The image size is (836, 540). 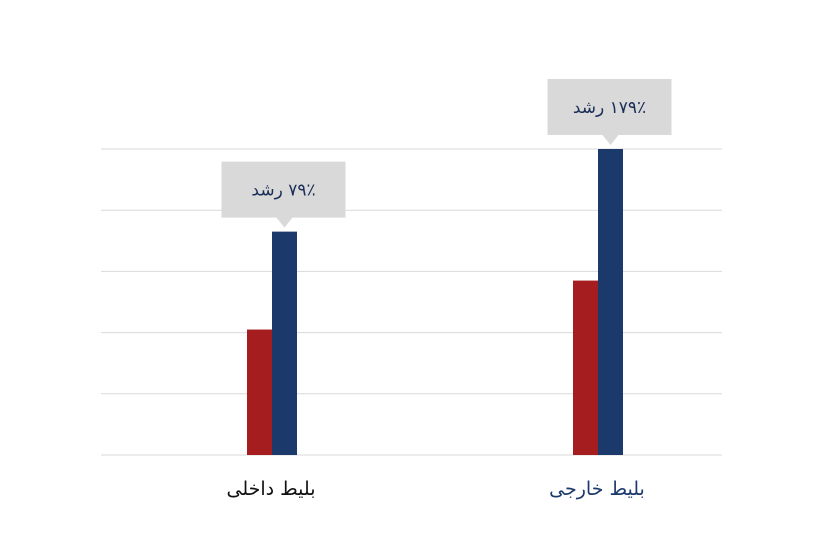 What do you see at coordinates (271, 489) in the screenshot?
I see `category-label: بلیط داخلی` at bounding box center [271, 489].